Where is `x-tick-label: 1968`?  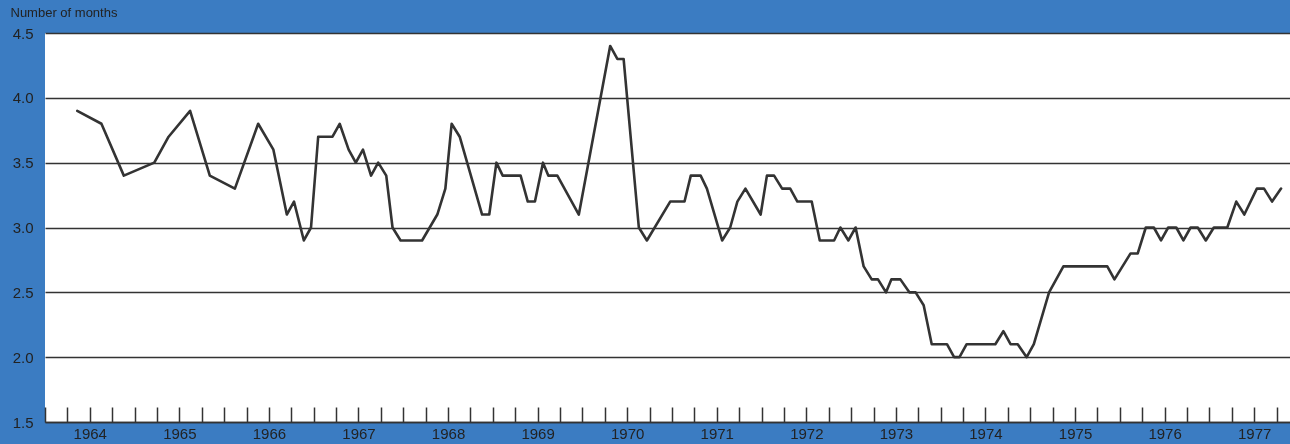
x-tick-label: 1968 is located at coordinates (448, 433).